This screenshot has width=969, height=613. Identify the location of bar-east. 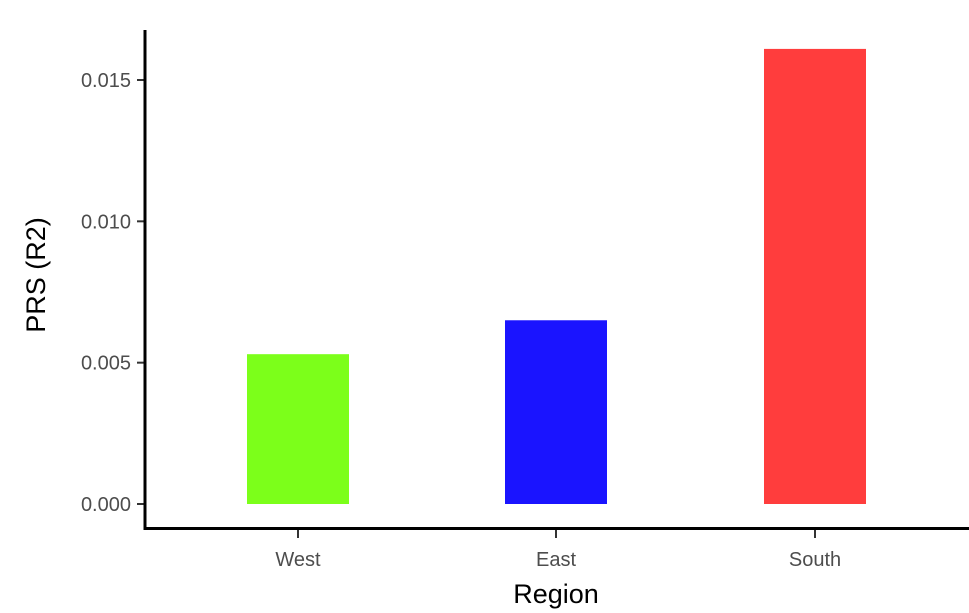
(556, 412).